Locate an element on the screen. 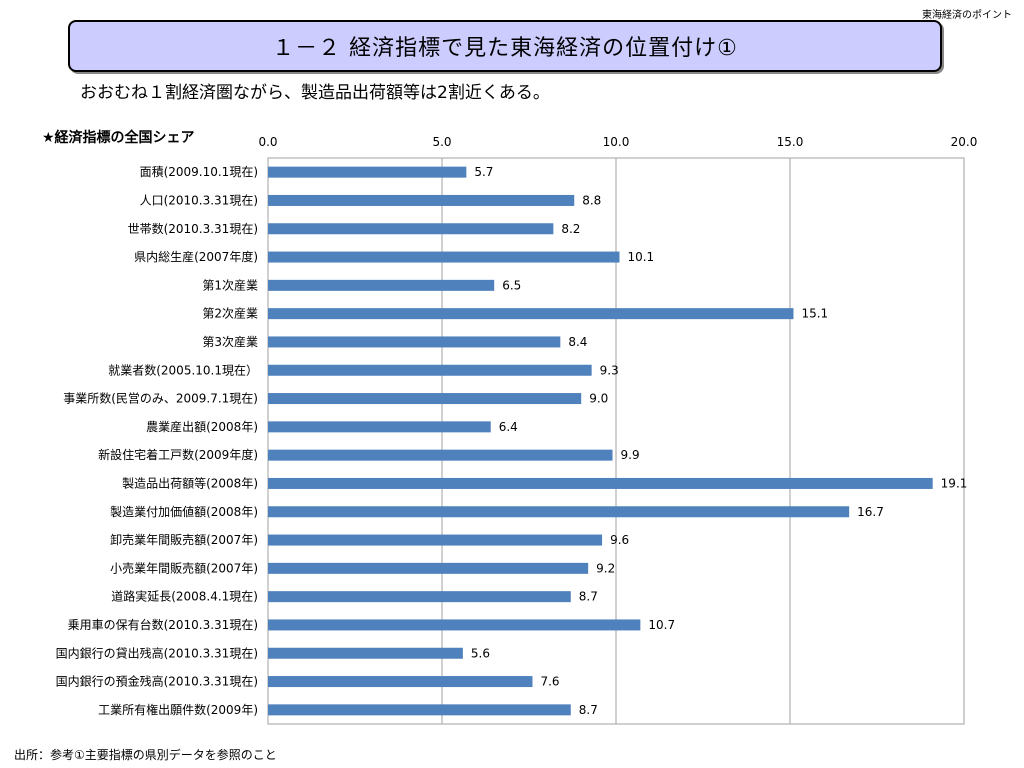 This screenshot has width=1024, height=768. category-label: 第1次産業 is located at coordinates (230, 284).